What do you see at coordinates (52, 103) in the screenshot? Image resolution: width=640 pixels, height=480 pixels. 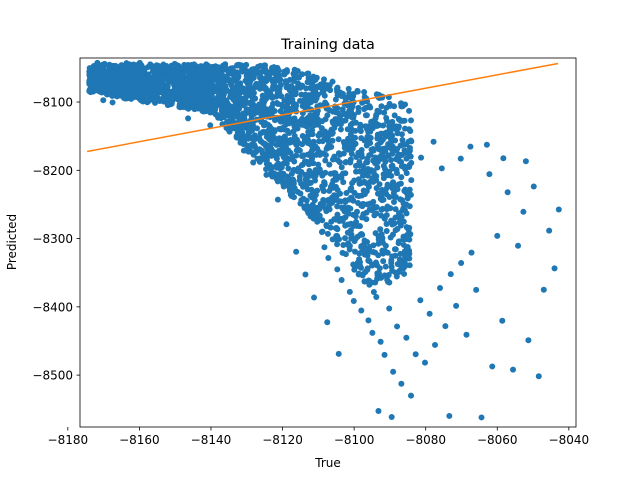 I see `y-tick-label: −8100` at bounding box center [52, 103].